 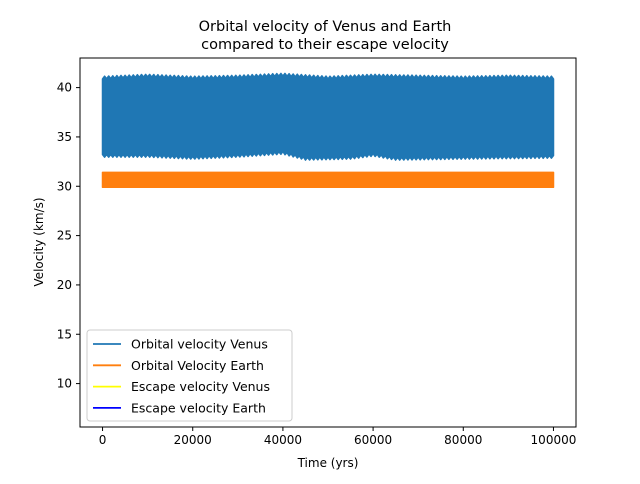 I want to click on chart-title-line1: Orbital velocity of Venus and Earth, so click(x=325, y=27).